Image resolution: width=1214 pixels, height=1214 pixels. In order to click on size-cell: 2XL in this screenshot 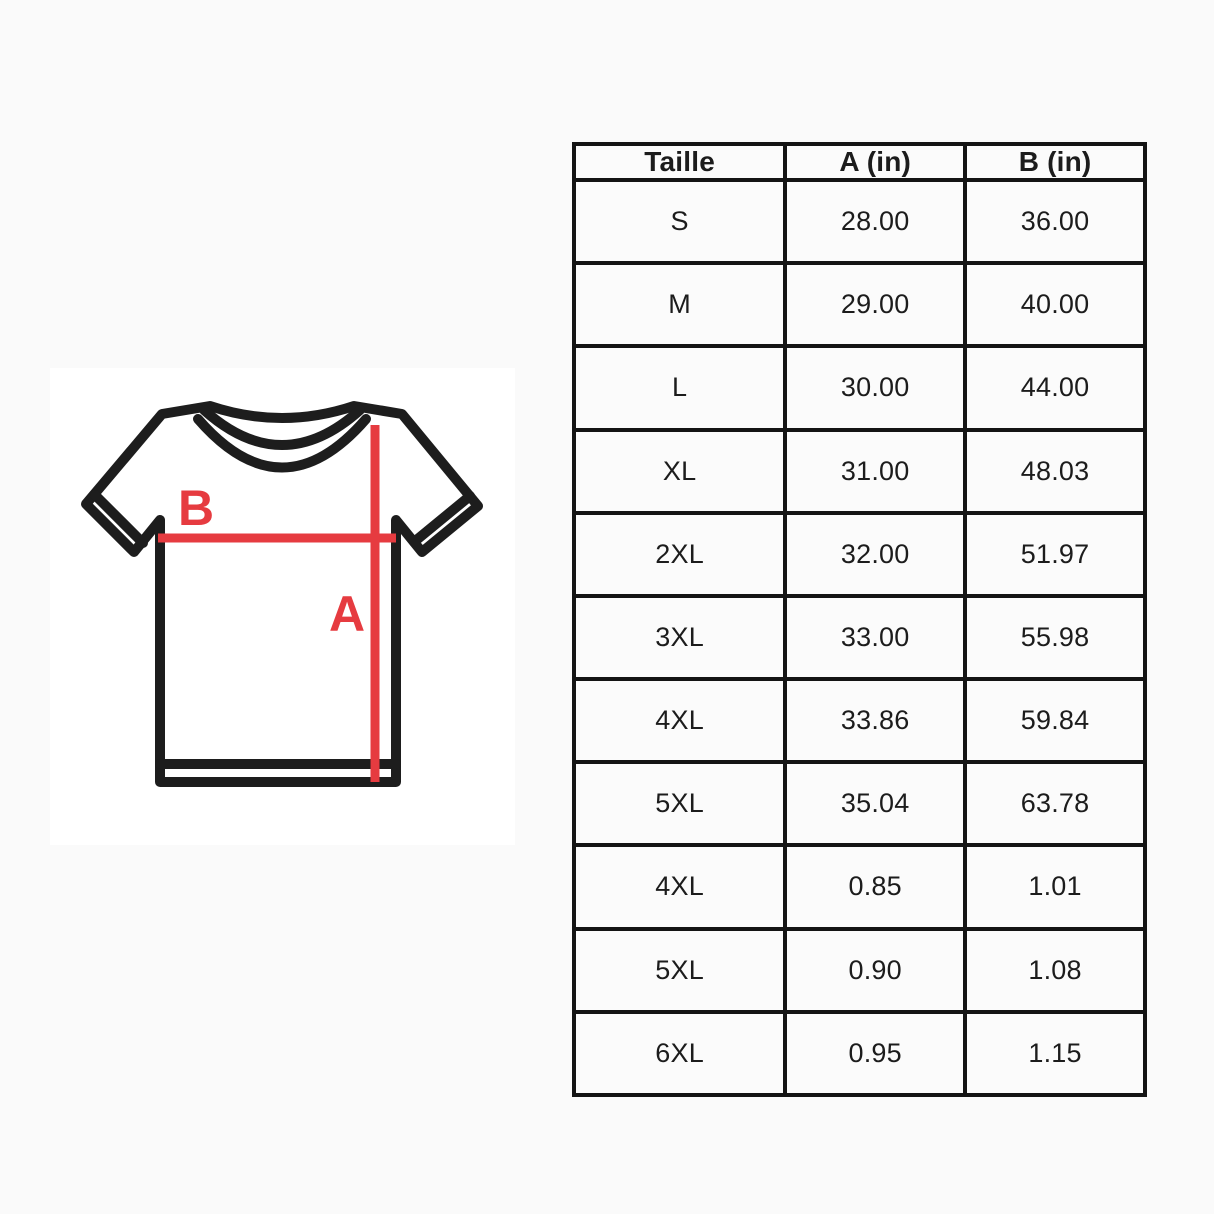, I will do `click(679, 554)`.